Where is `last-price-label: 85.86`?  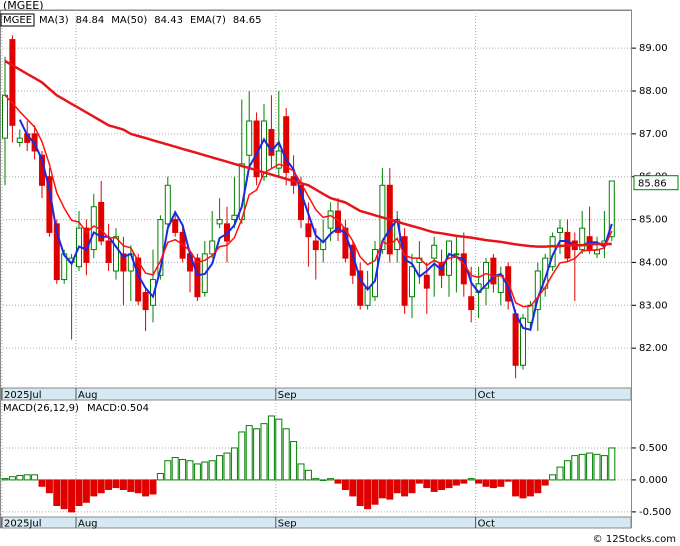 last-price-label: 85.86 is located at coordinates (652, 184).